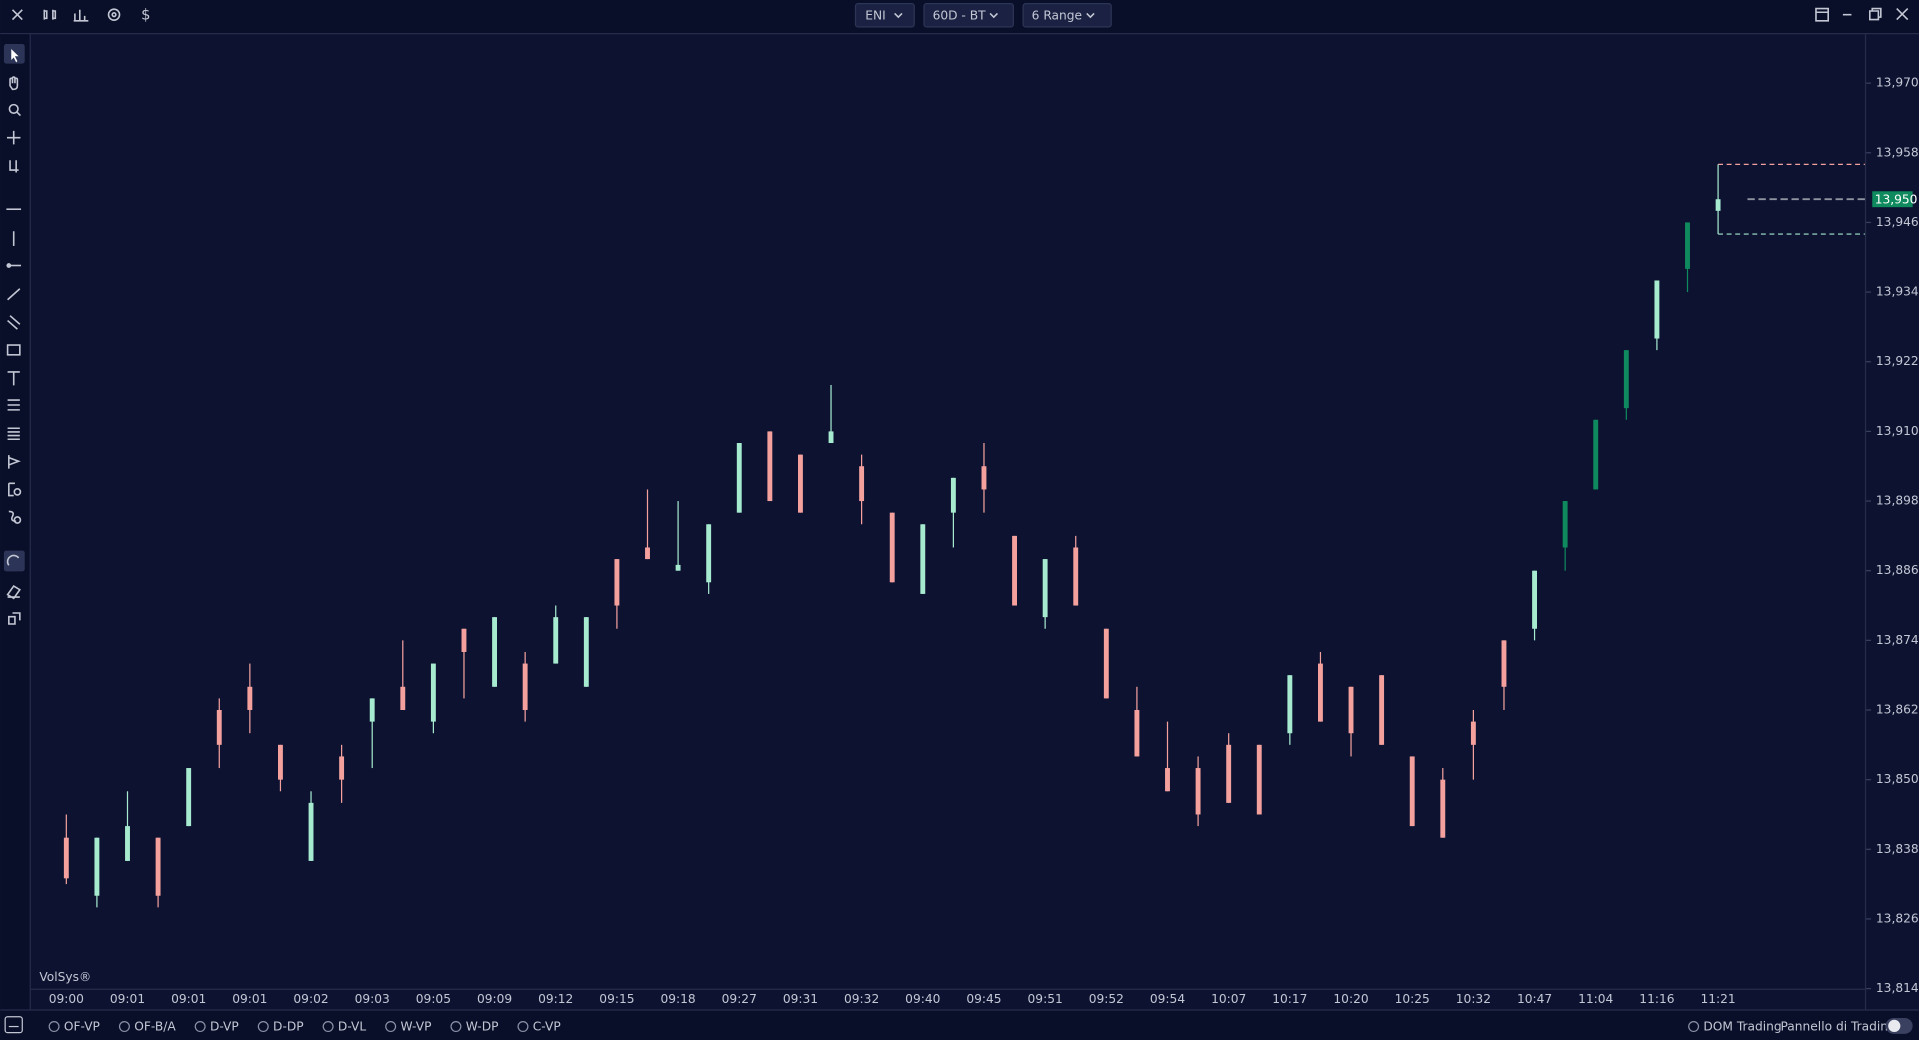 Image resolution: width=1919 pixels, height=1040 pixels. What do you see at coordinates (482, 1027) in the screenshot?
I see `indicator-label: W-DP` at bounding box center [482, 1027].